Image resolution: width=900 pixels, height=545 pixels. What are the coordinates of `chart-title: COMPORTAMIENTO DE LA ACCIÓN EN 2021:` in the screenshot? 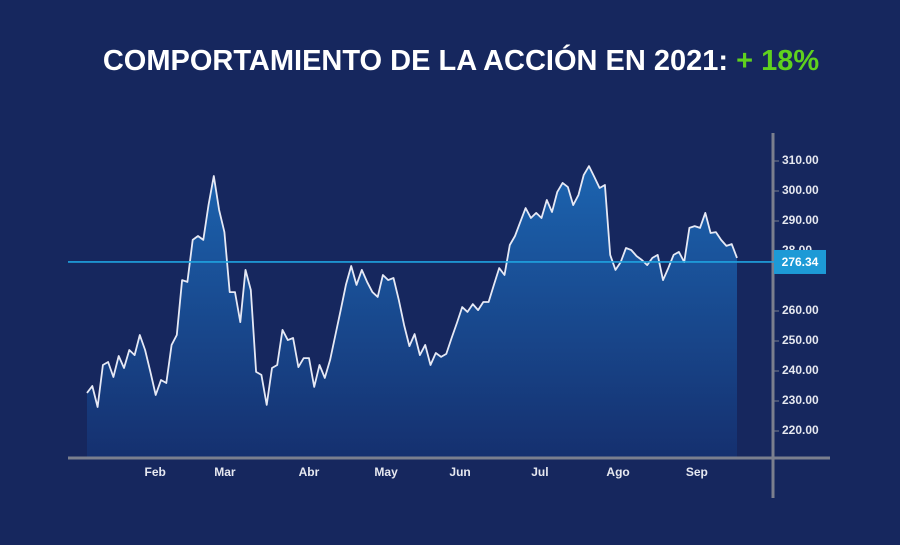 It's located at (415, 60).